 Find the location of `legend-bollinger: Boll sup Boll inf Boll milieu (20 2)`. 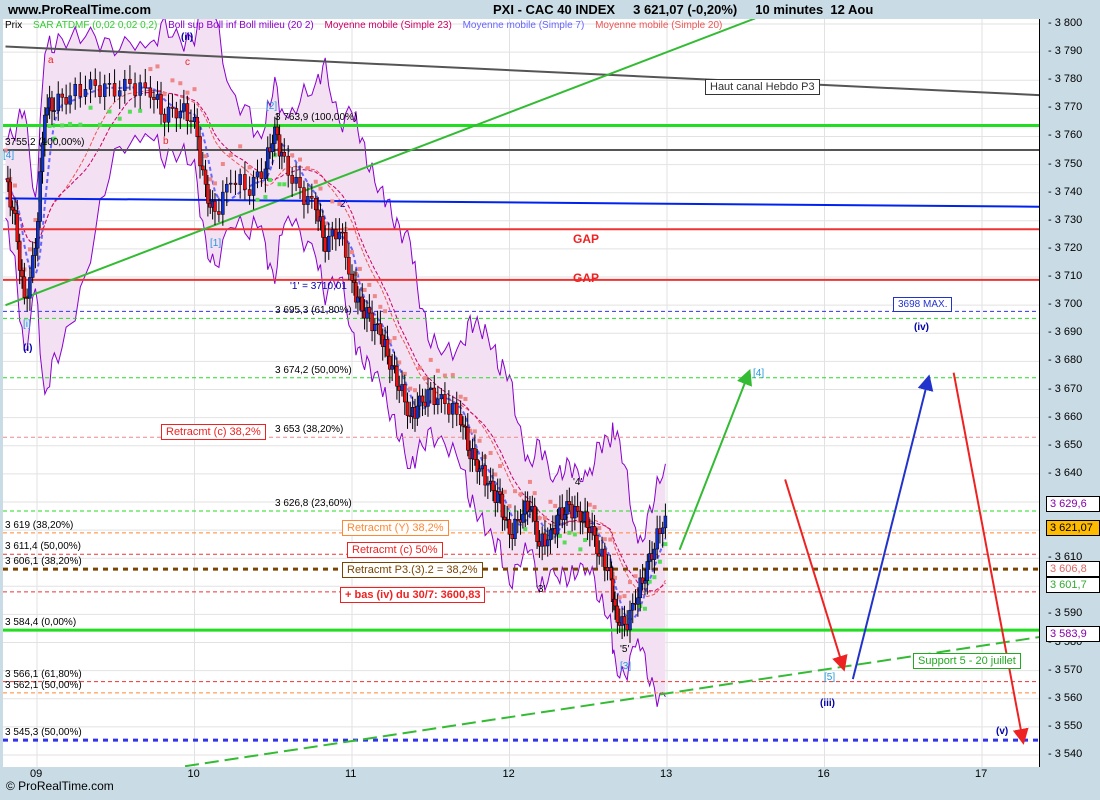

legend-bollinger: Boll sup Boll inf Boll milieu (20 2) is located at coordinates (241, 25).